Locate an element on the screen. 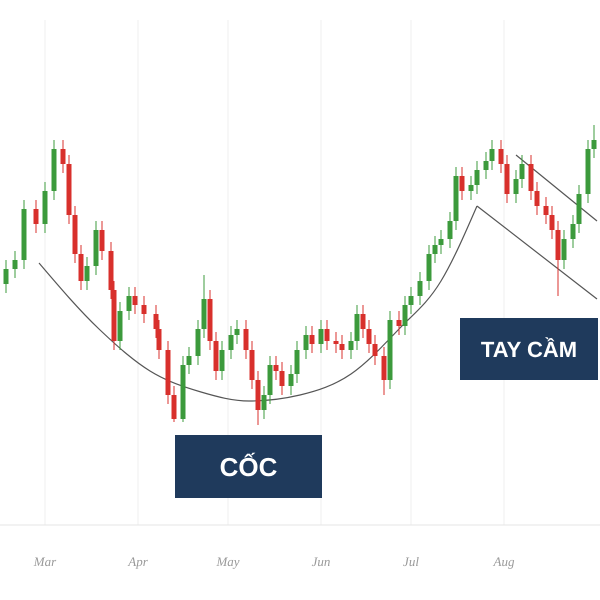 Image resolution: width=600 pixels, height=600 pixels. x-tick-label: Jul is located at coordinates (411, 561).